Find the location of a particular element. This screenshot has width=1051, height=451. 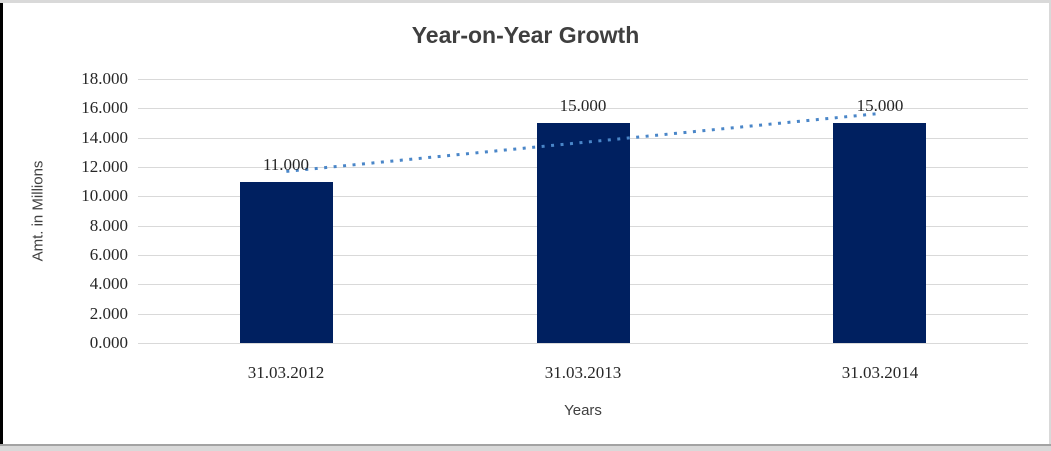

y-axis-tick-label: 12.000 is located at coordinates (104, 166).